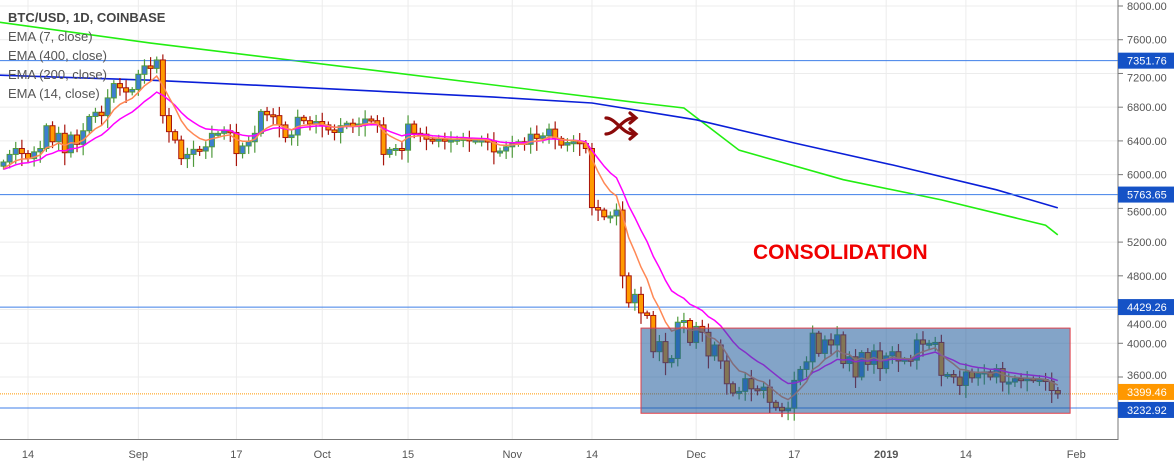 Image resolution: width=1174 pixels, height=465 pixels. Describe the element at coordinates (139, 455) in the screenshot. I see `x-tick-label: Sep` at that location.